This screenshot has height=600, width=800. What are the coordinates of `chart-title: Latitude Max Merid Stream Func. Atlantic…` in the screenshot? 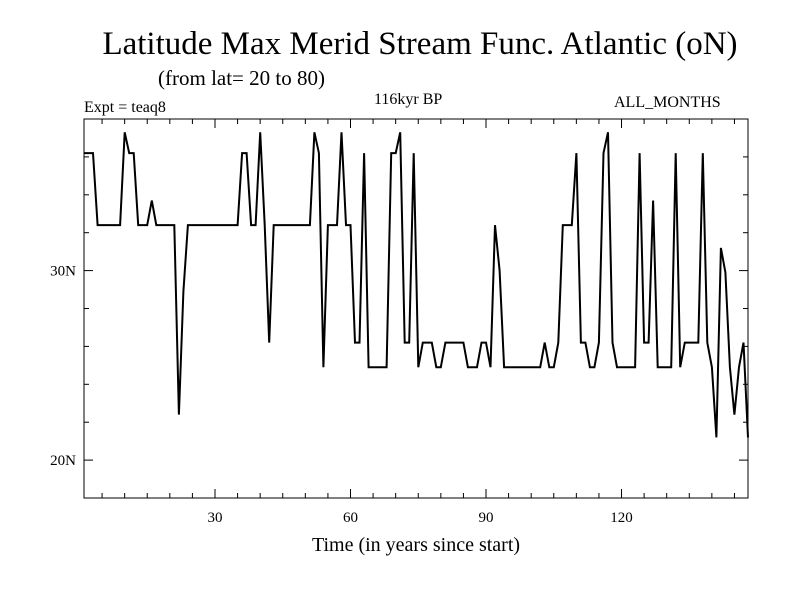 It's located at (420, 44).